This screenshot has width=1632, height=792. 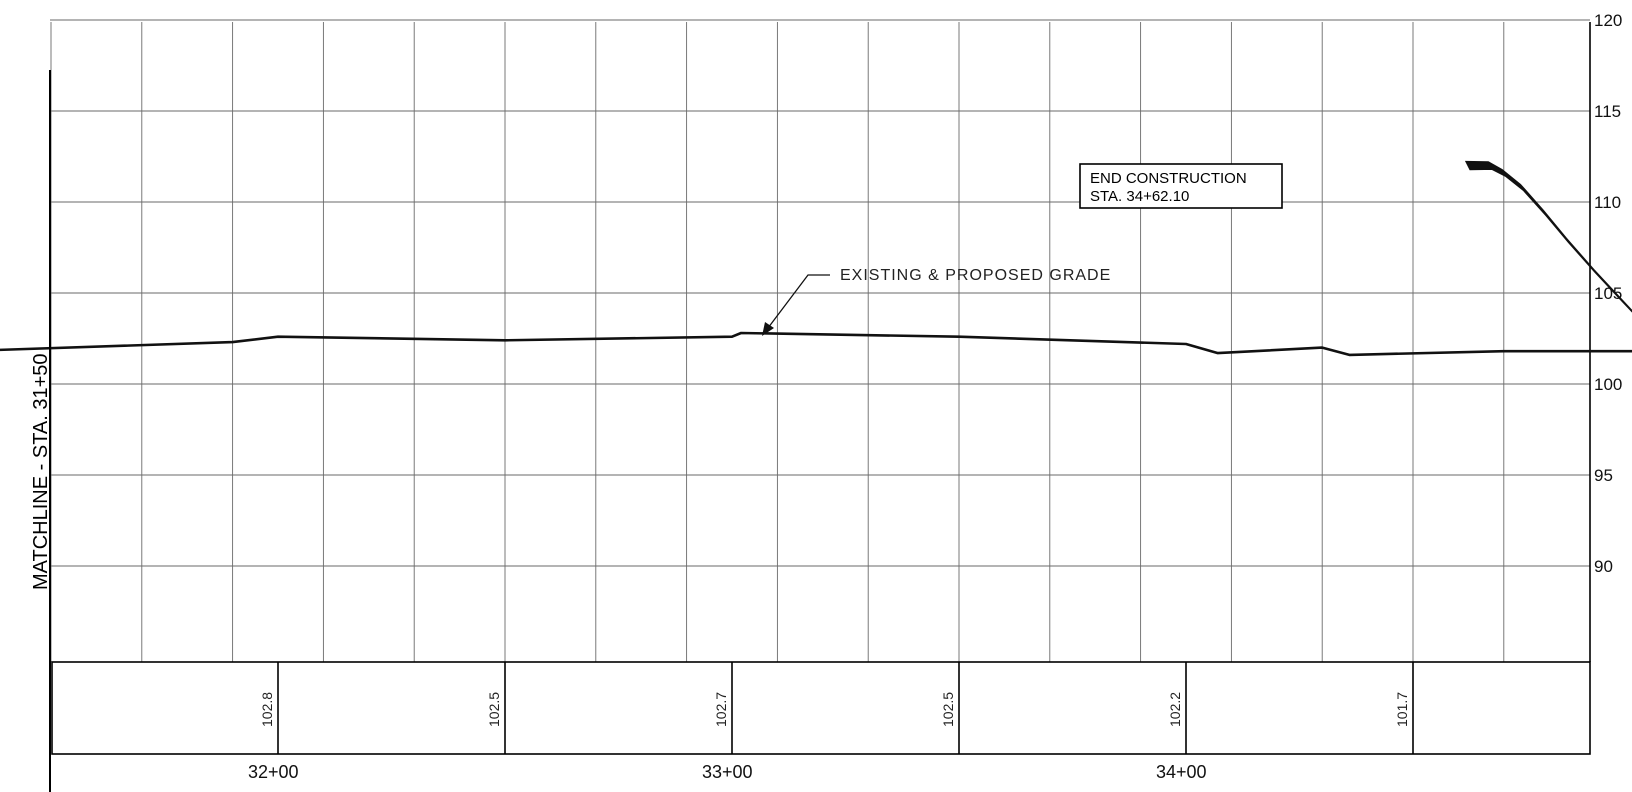 I want to click on elevation-axis: 120 115 110 105 100 95 90, so click(x=1608, y=293).